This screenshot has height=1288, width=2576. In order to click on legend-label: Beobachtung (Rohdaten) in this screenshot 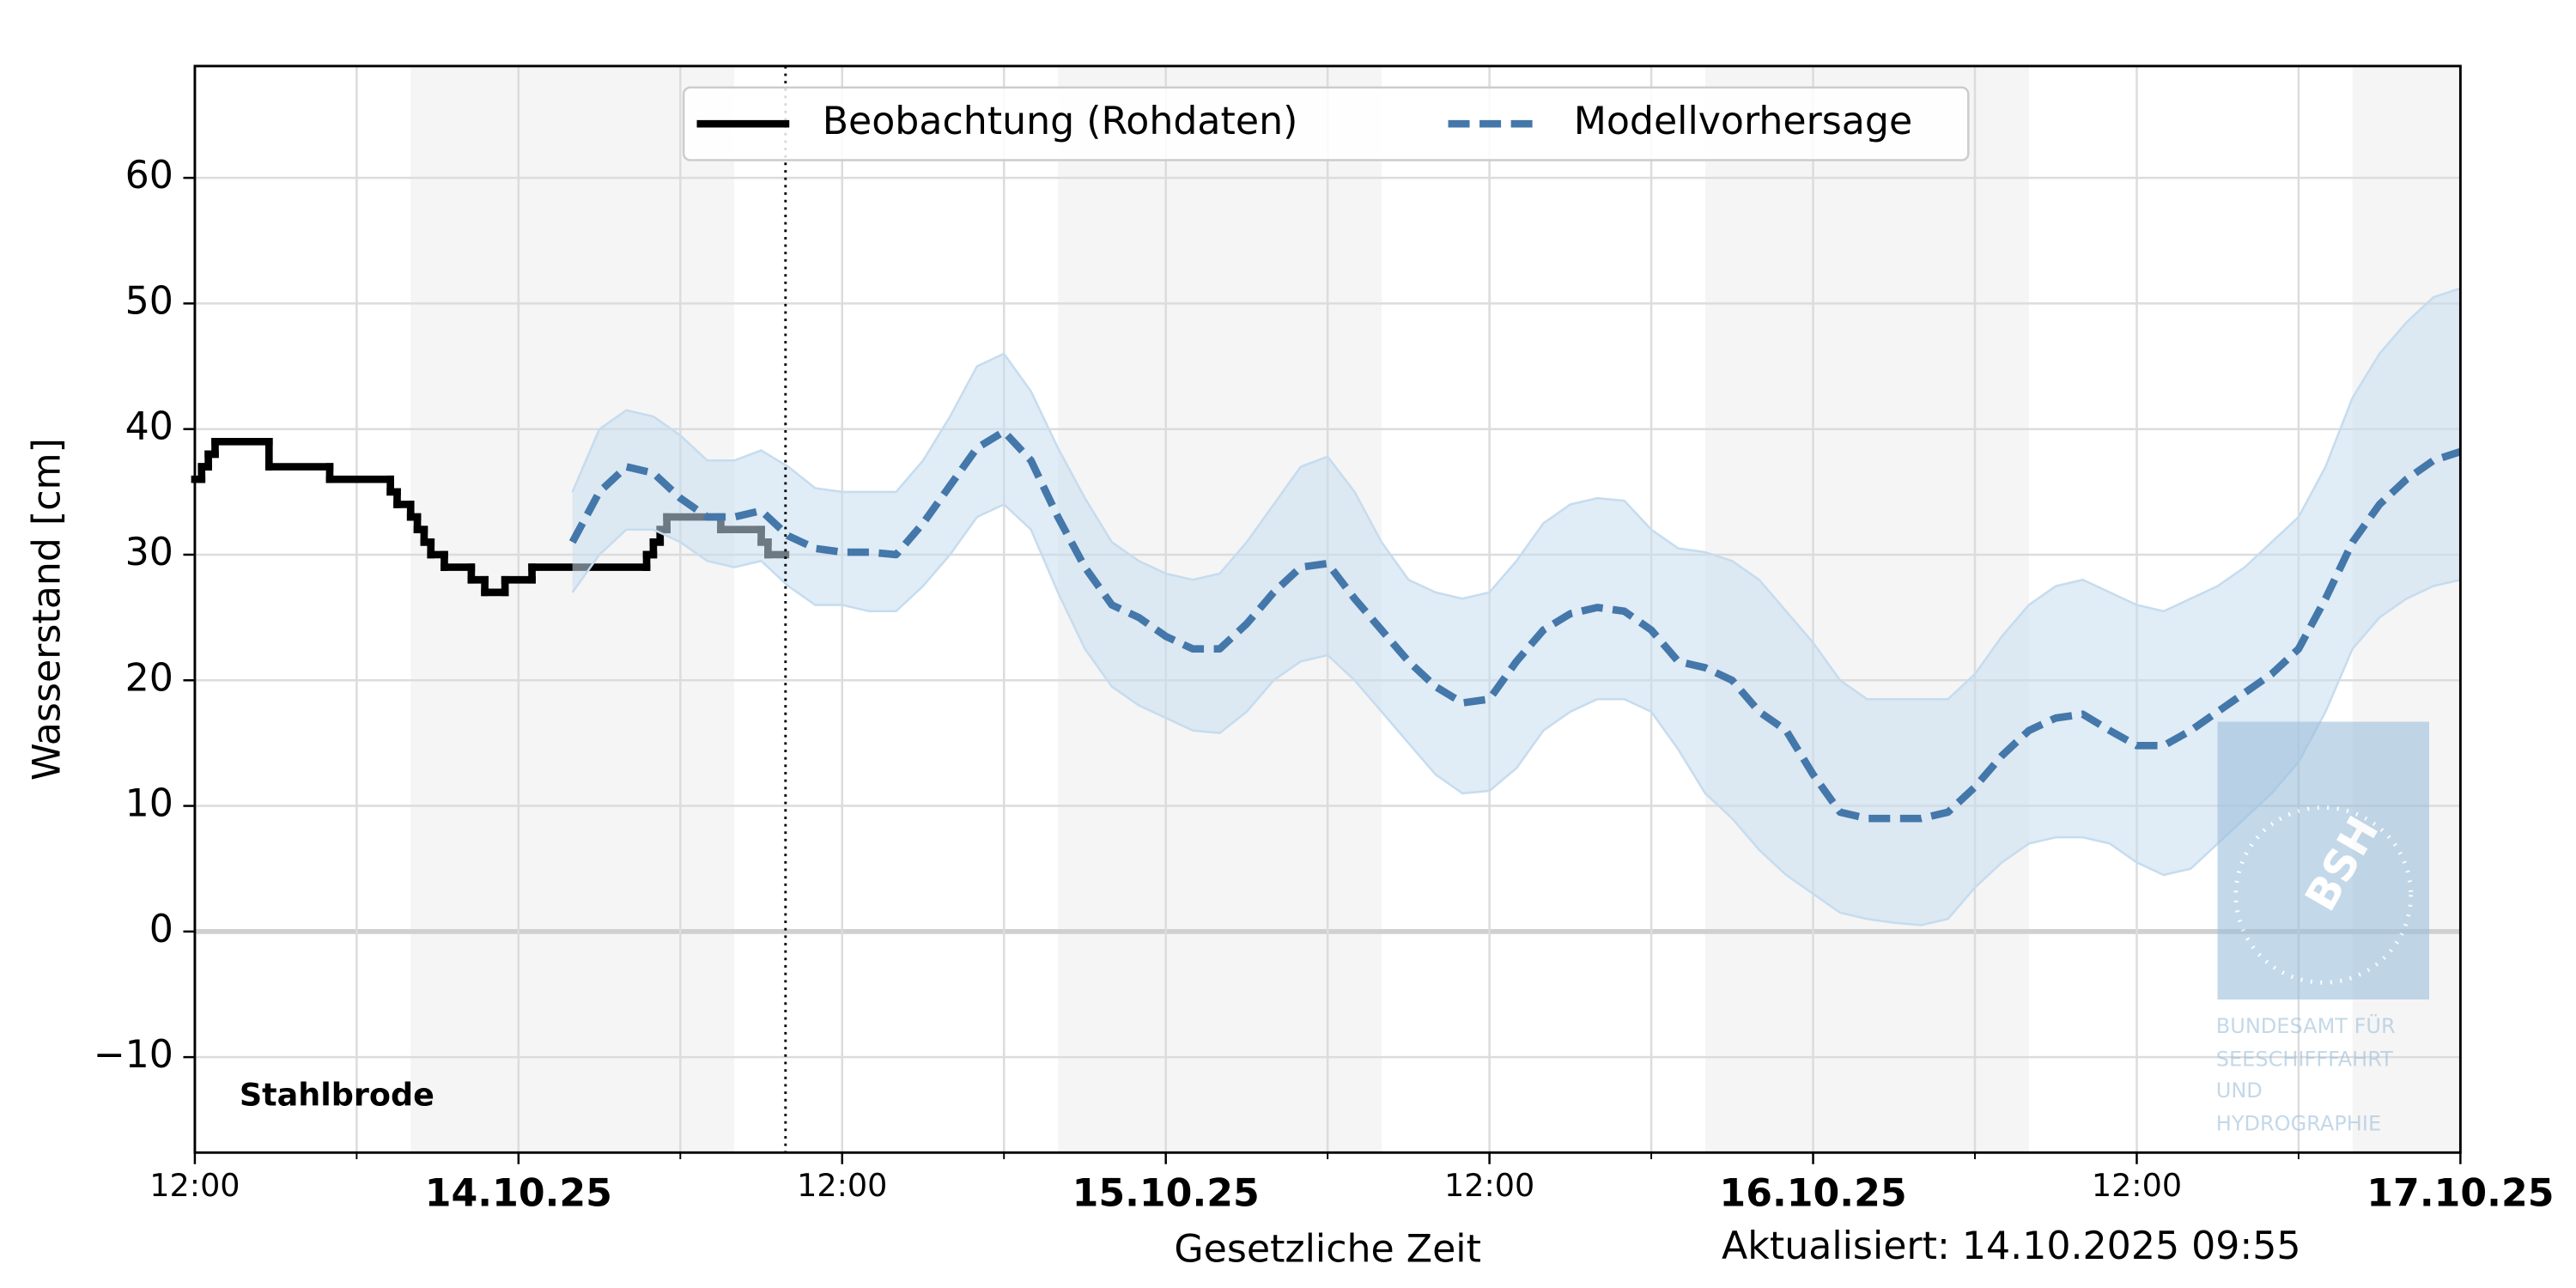, I will do `click(1060, 122)`.